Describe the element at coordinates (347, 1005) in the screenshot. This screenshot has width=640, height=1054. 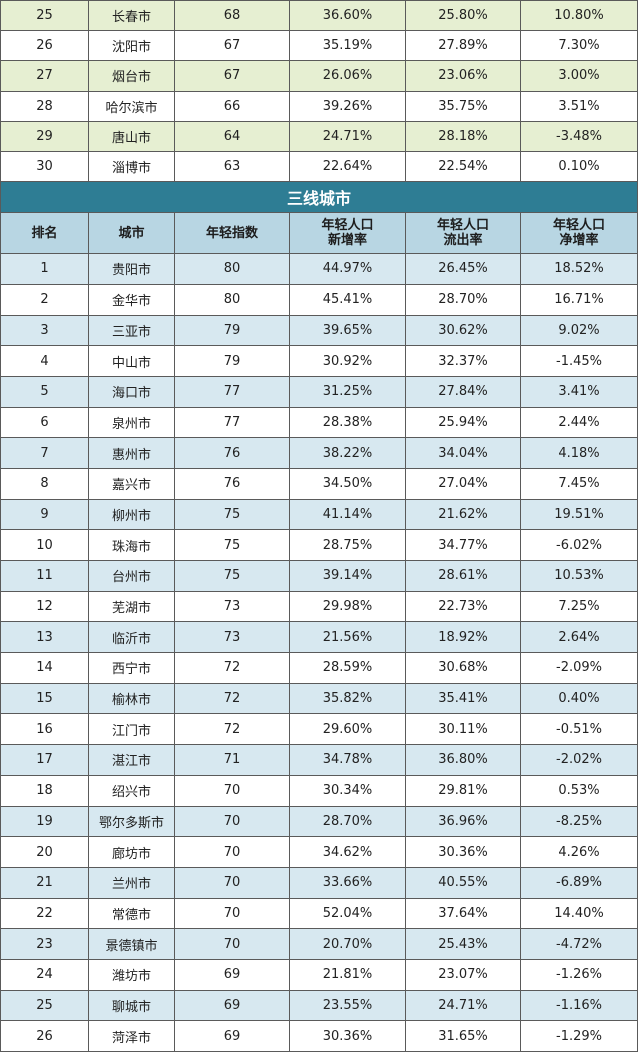
I see `cell-new-rate: 23.55%` at that location.